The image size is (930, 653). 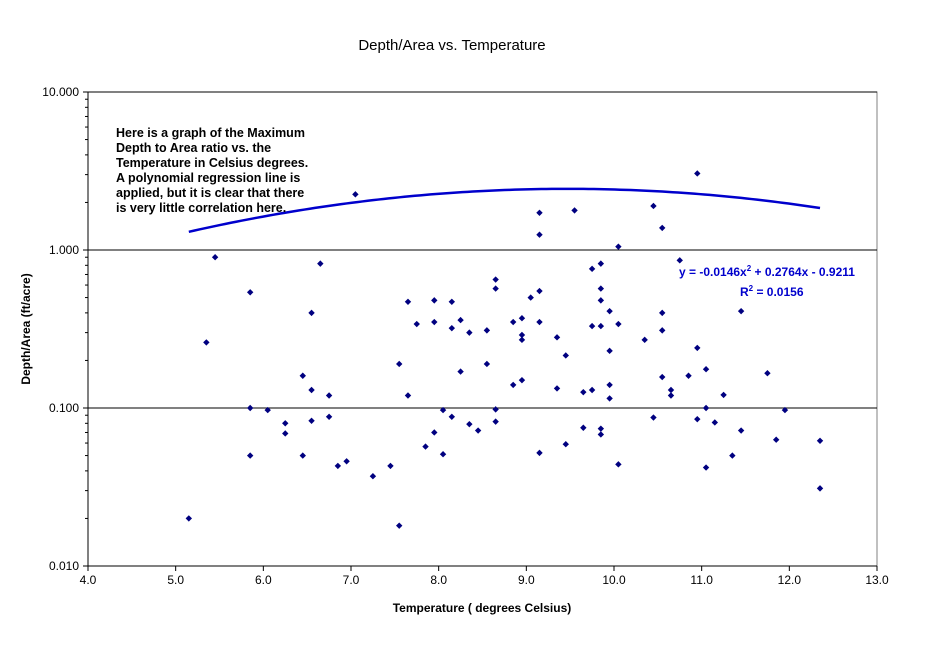 I want to click on x-tick-label: 7.0, so click(x=351, y=580).